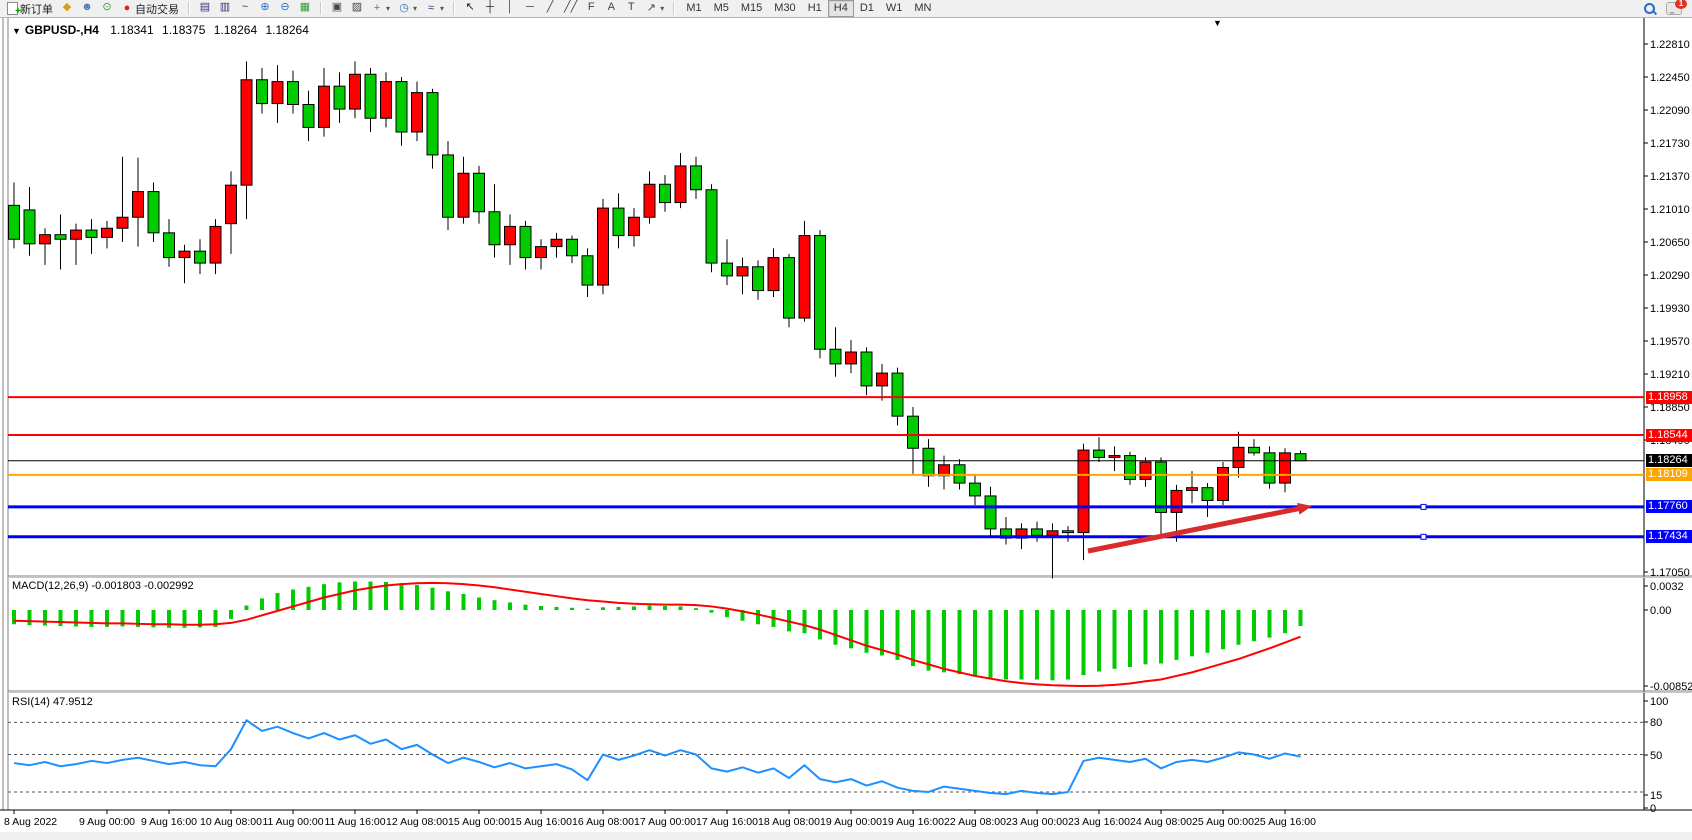  I want to click on tf-button-m30: M30, so click(785, 8).